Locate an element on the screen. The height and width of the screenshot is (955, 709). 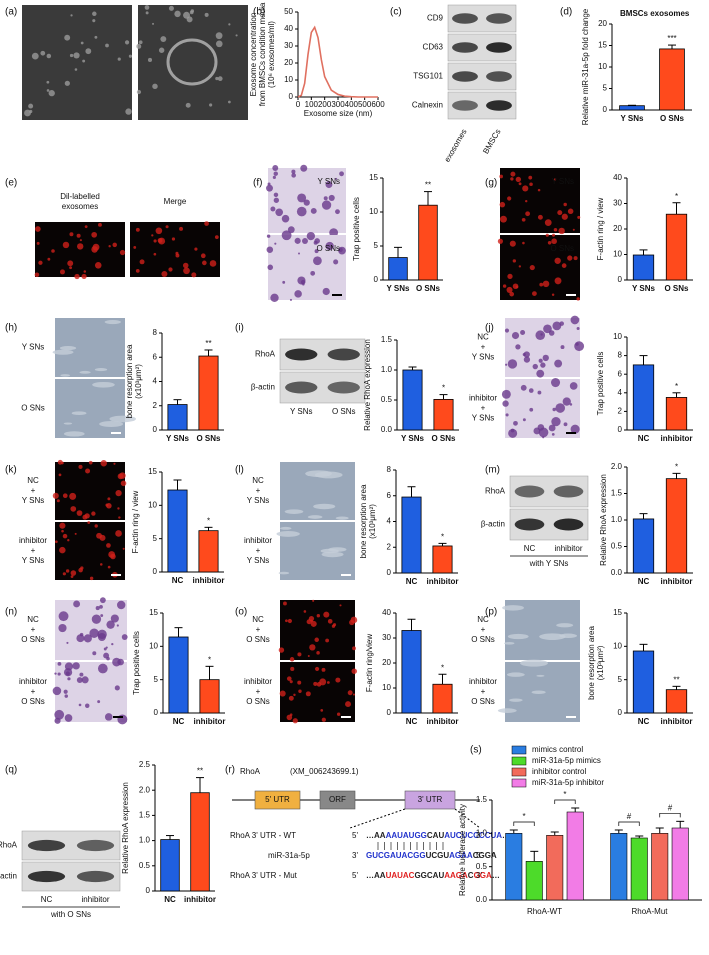
blot-row-label: RhoA is located at coordinates (265, 354).